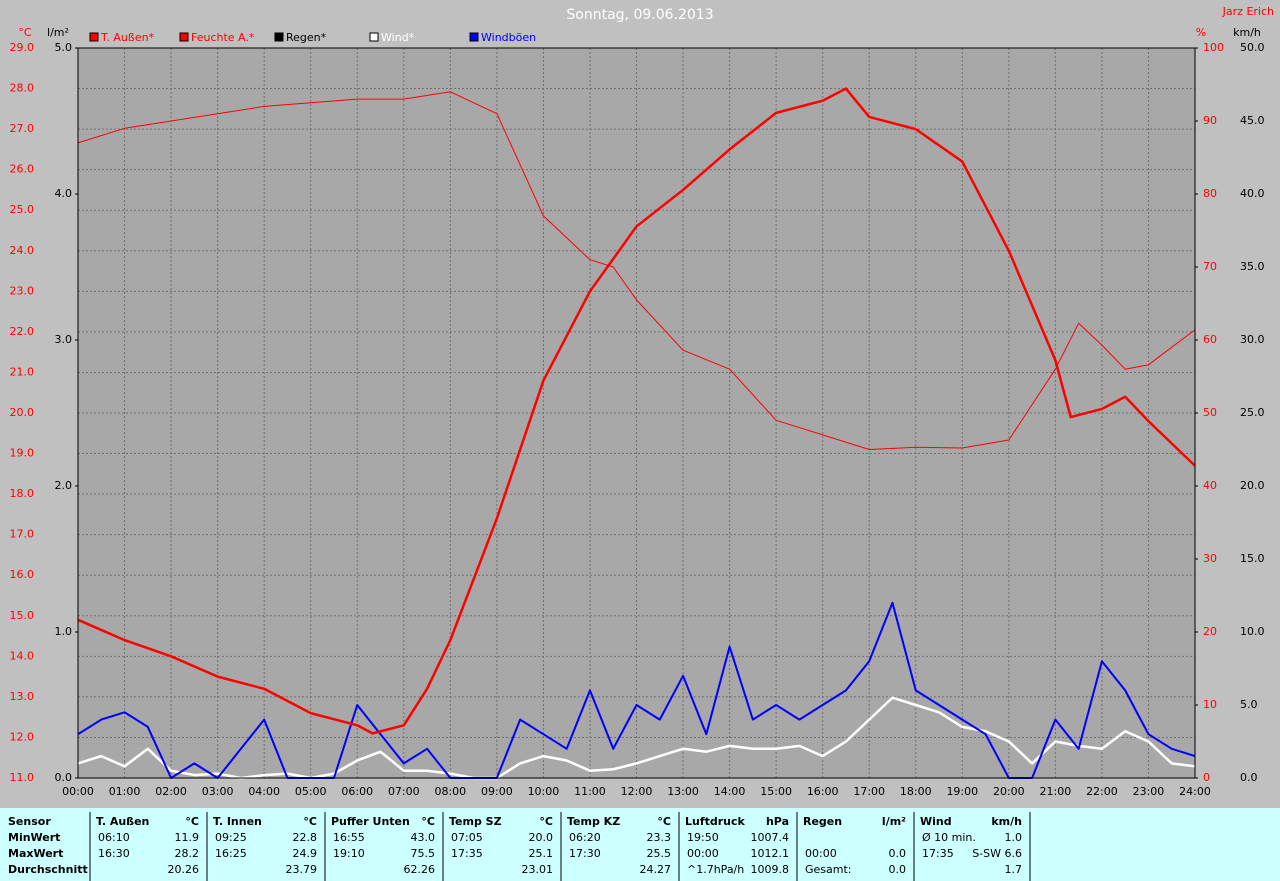  Describe the element at coordinates (22, 696) in the screenshot. I see `y-tick-label: 13.0` at that location.